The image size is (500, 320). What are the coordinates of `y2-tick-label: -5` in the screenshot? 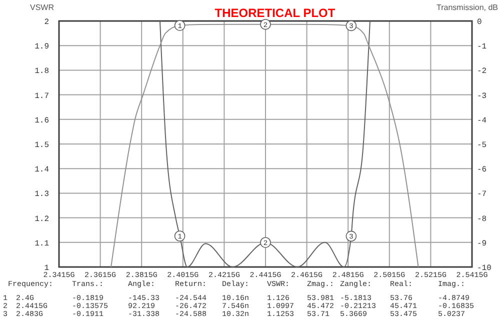 It's located at (482, 145).